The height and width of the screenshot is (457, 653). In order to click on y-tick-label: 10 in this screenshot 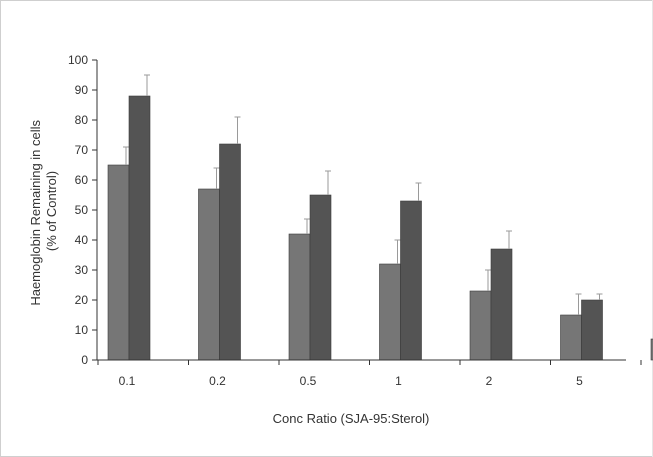, I will do `click(82, 330)`.